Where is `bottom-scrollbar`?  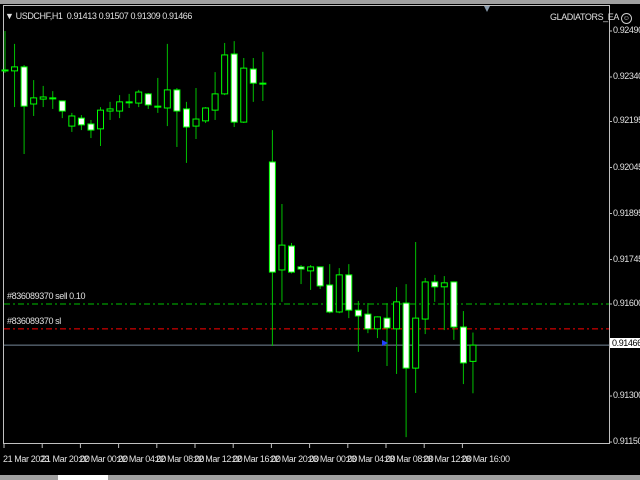 bottom-scrollbar is located at coordinates (320, 477).